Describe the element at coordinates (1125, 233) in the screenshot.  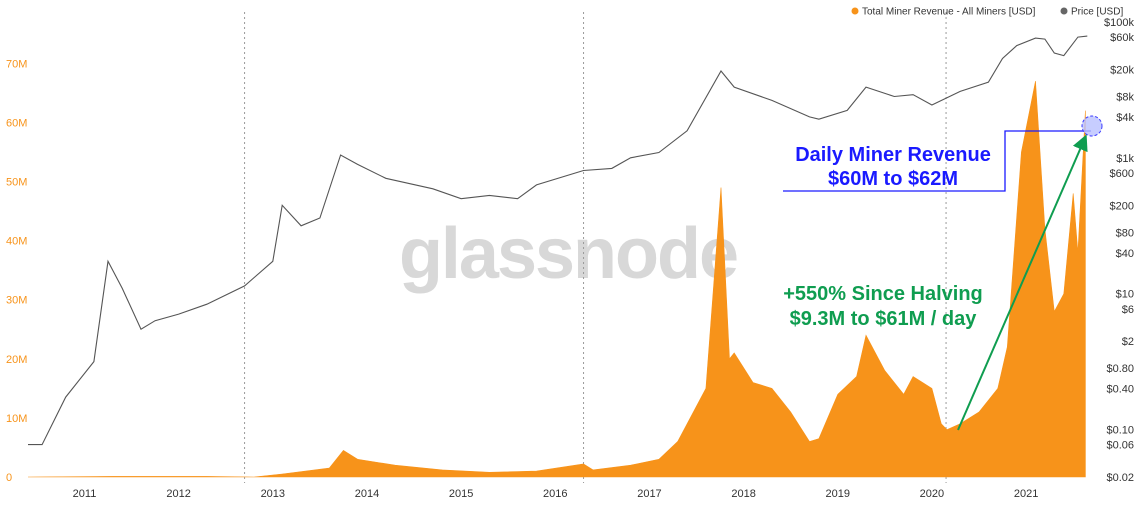
I see `y-right-tick-label: $80` at that location.